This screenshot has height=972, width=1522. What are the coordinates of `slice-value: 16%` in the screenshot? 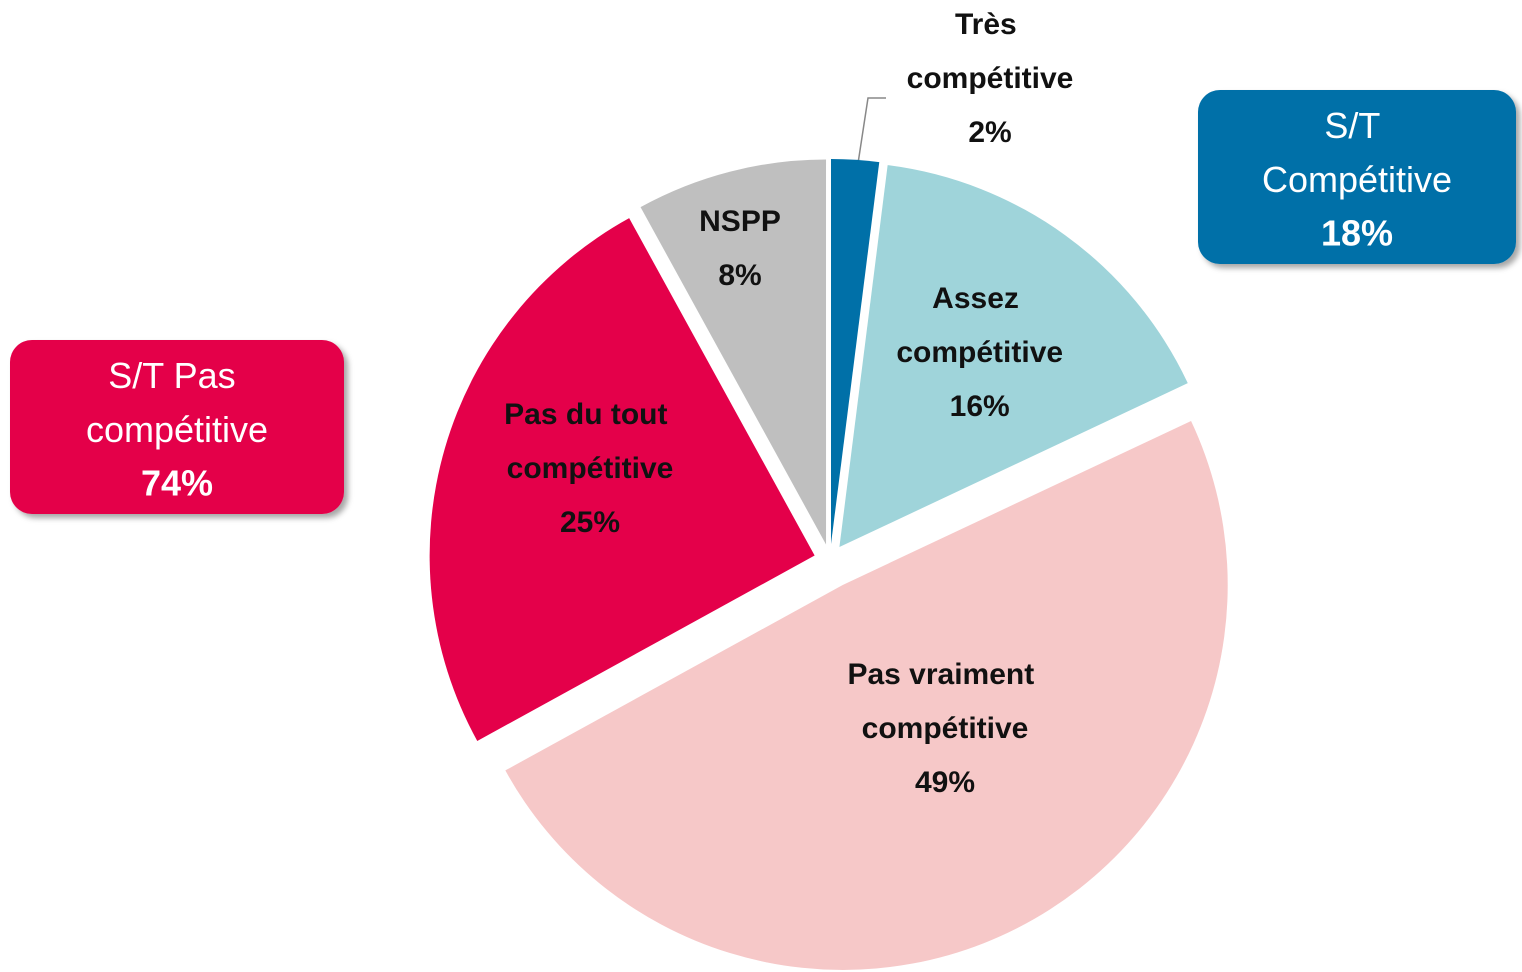 It's located at (980, 406).